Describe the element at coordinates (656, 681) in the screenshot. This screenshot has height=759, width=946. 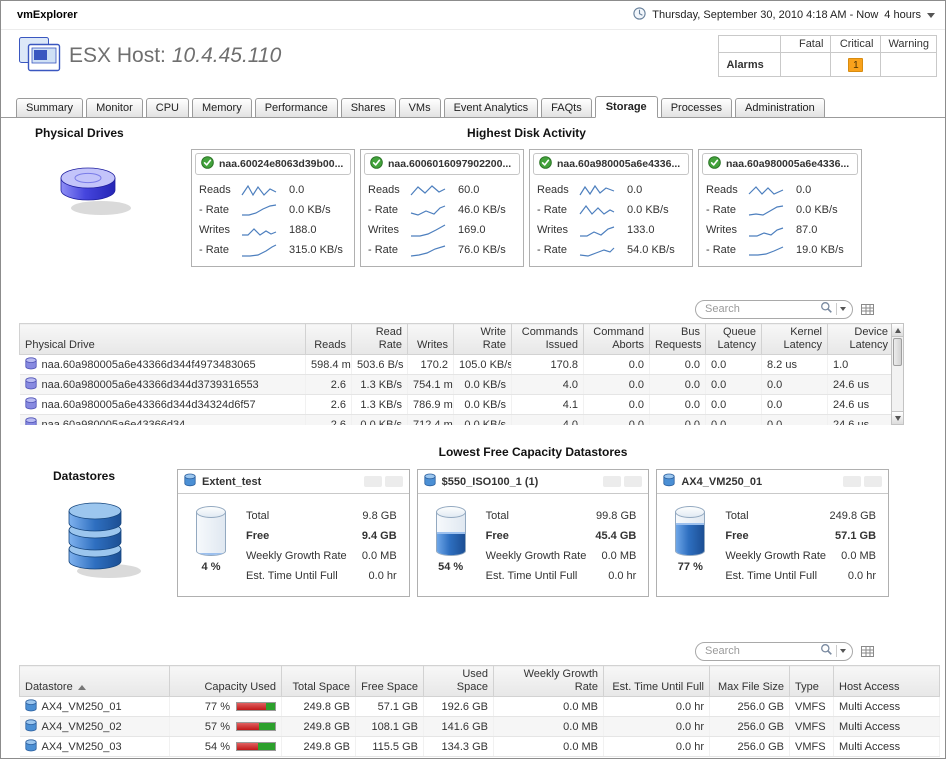
I see `col-est-time-until-full: Est. Time Until Full` at that location.